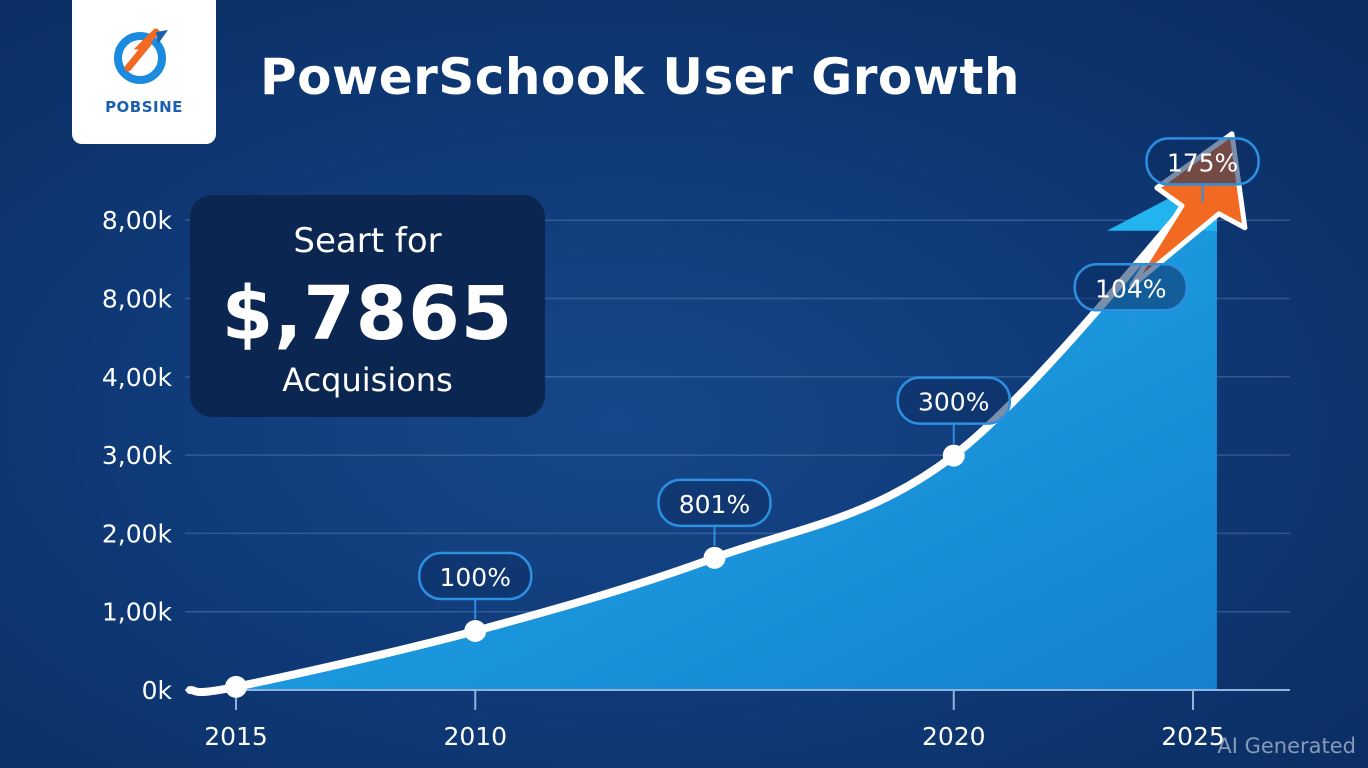 The height and width of the screenshot is (768, 1368). I want to click on y-tick-label: 0k, so click(157, 690).